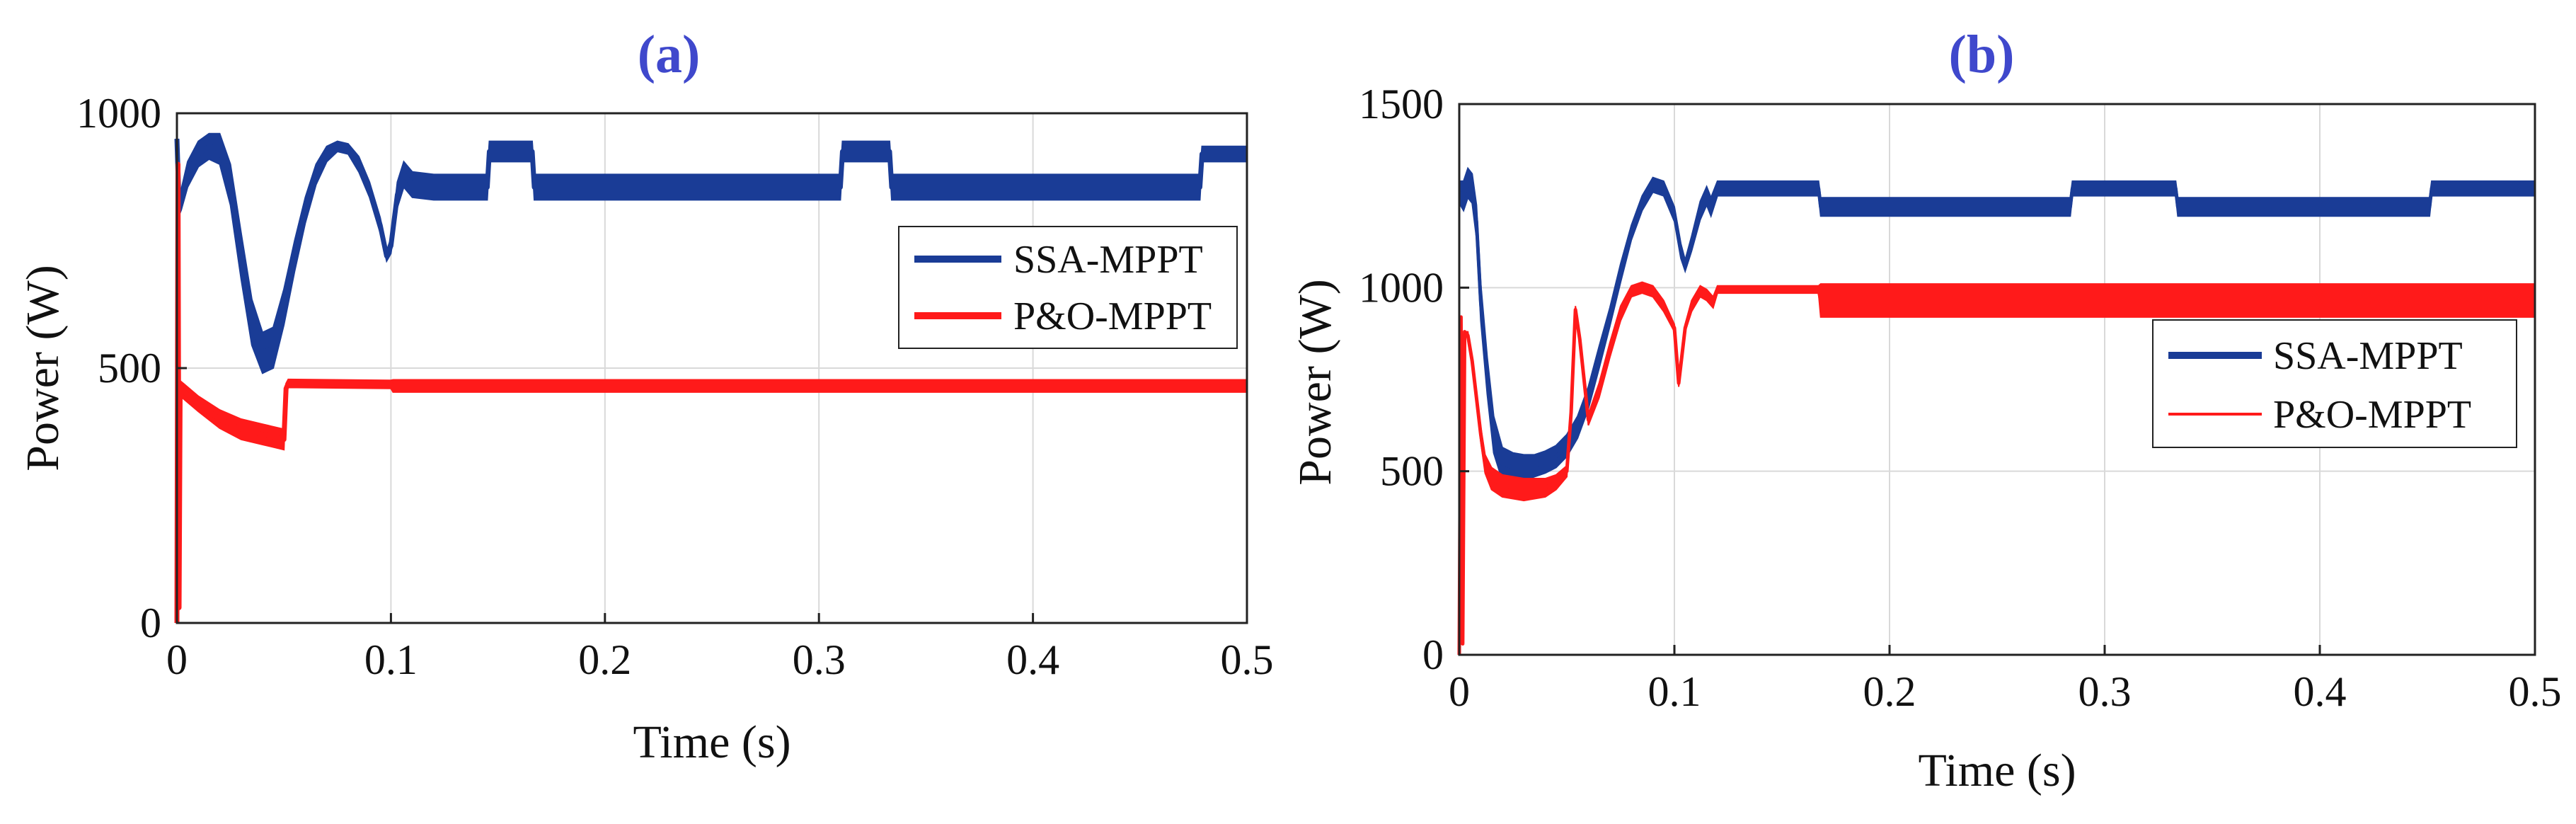 This screenshot has width=2576, height=824. I want to click on panel-b-xtick-label-1: 0.1, so click(1674, 692).